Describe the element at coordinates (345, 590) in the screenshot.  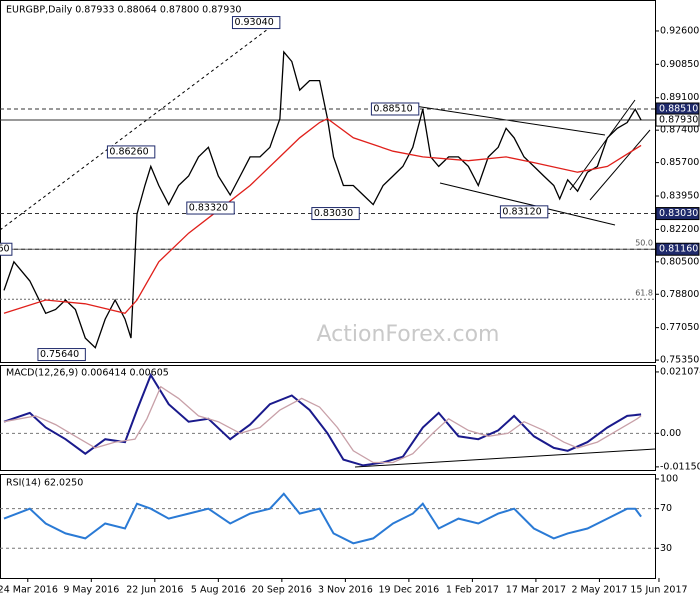
I see `x-tick-label: 3 Nov 2016` at that location.